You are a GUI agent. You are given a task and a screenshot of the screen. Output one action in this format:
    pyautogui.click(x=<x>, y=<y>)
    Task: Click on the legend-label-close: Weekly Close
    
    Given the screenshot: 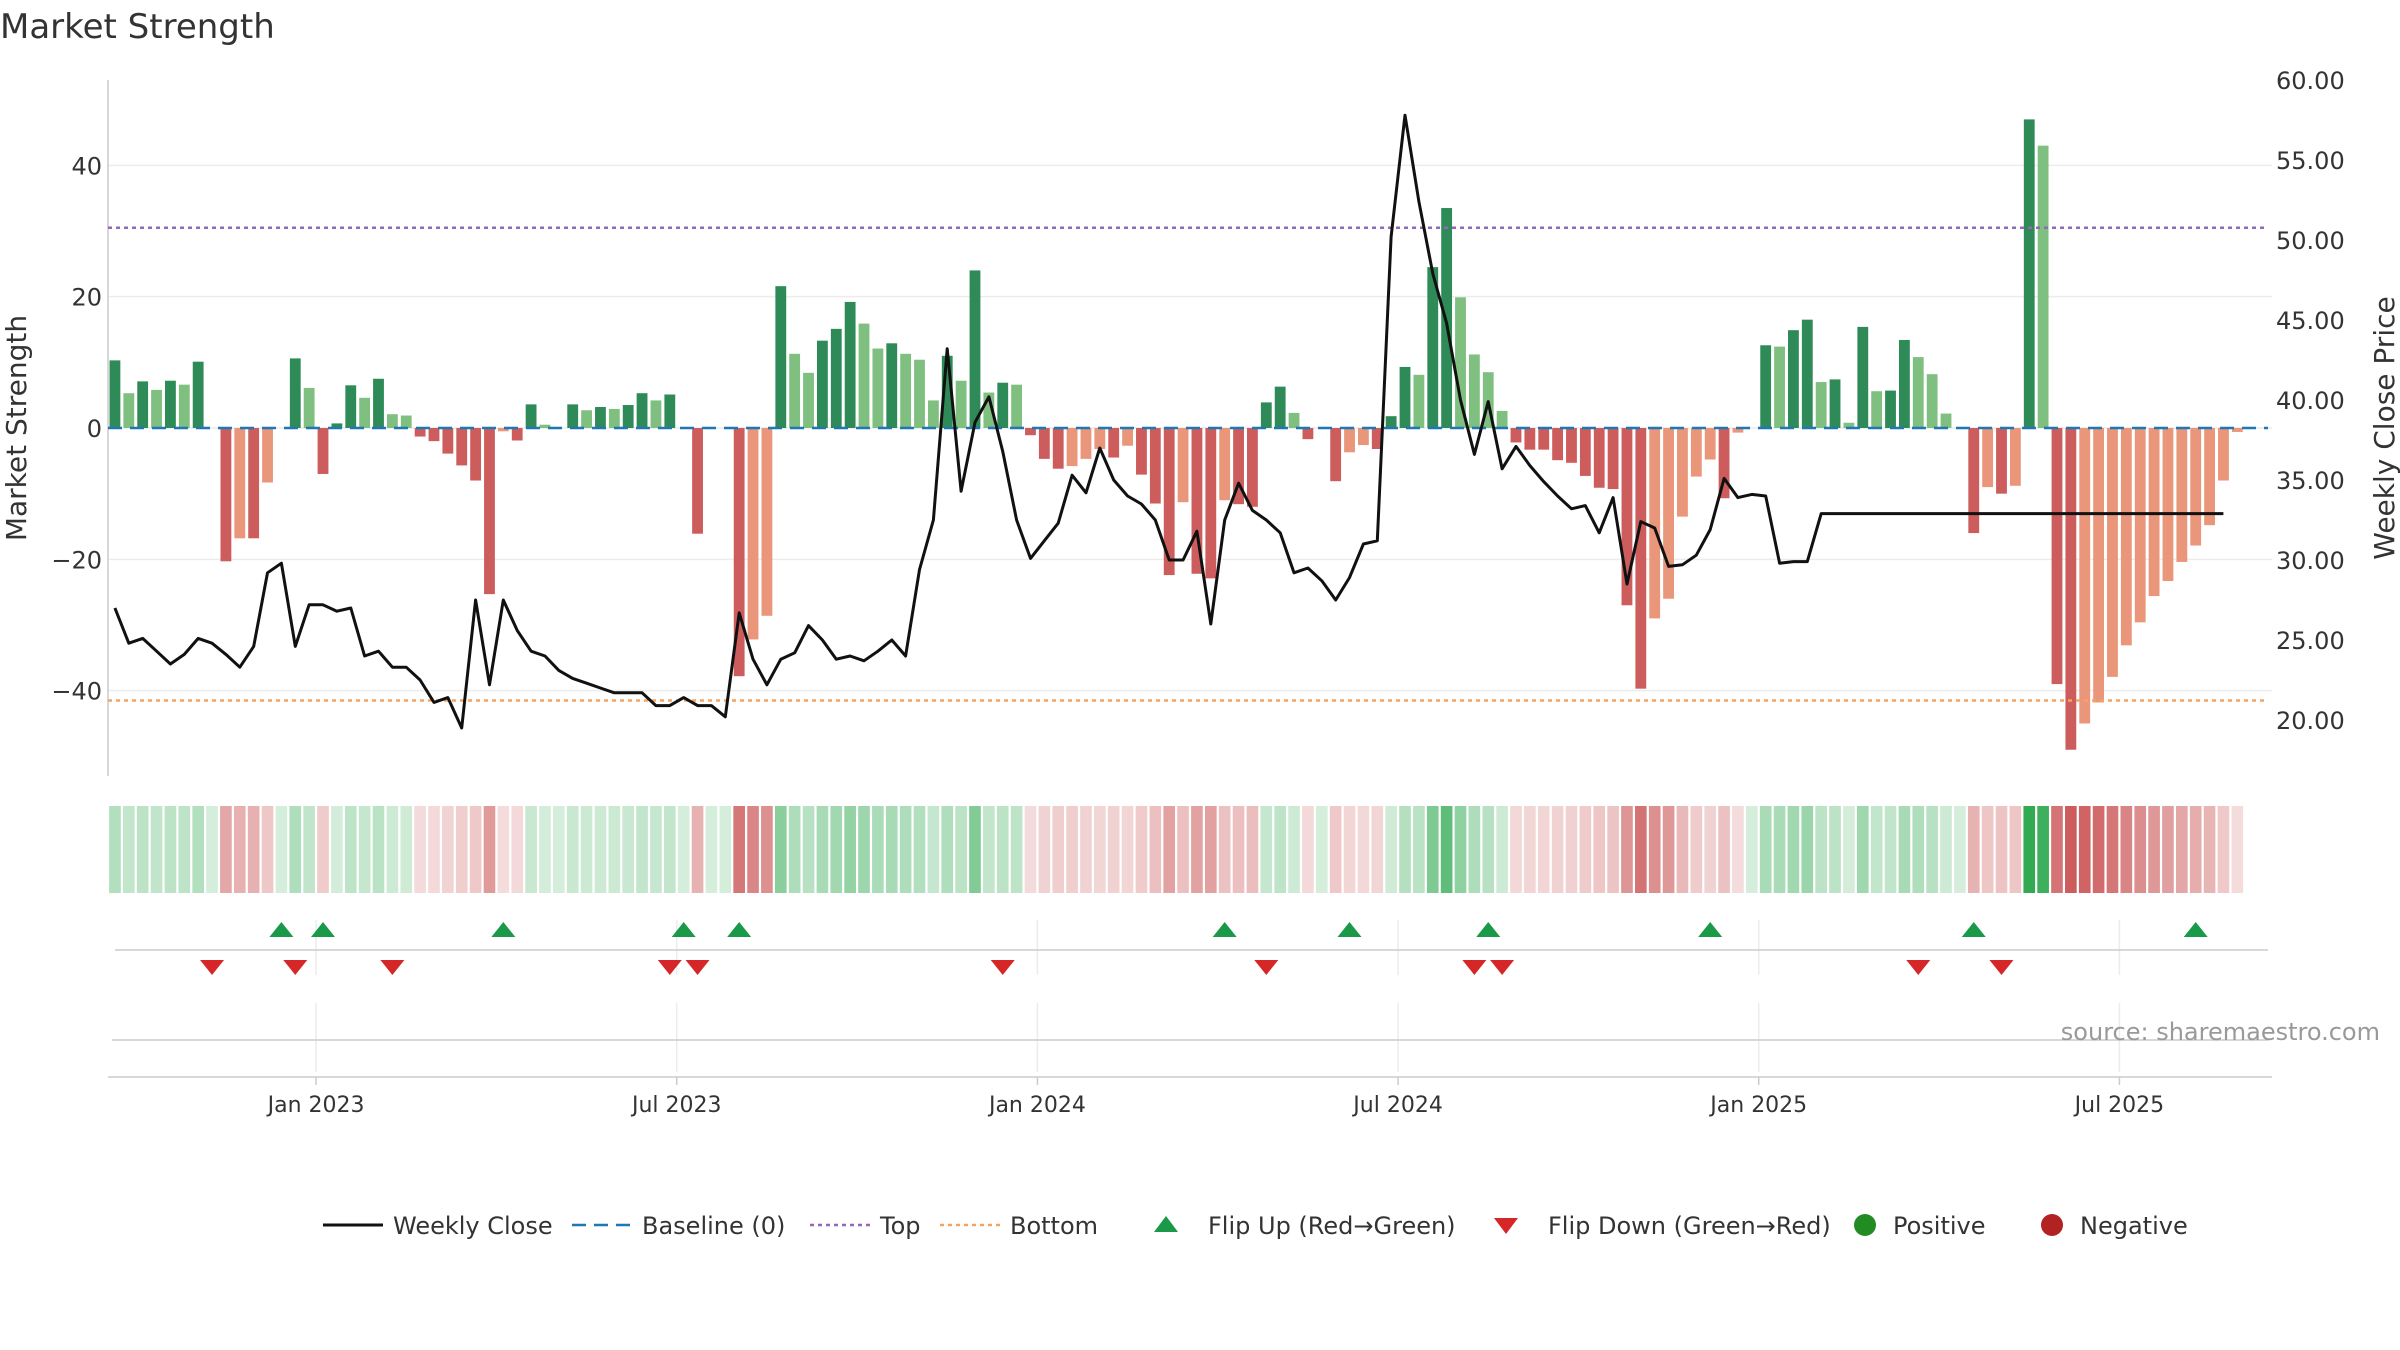 What is the action you would take?
    pyautogui.click(x=473, y=1226)
    